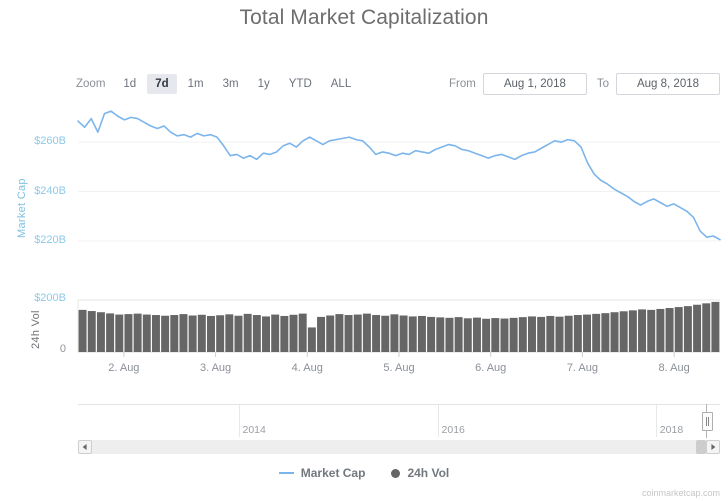 The image size is (728, 501). I want to click on legend-item-24h-vol: 24h Vol, so click(420, 473).